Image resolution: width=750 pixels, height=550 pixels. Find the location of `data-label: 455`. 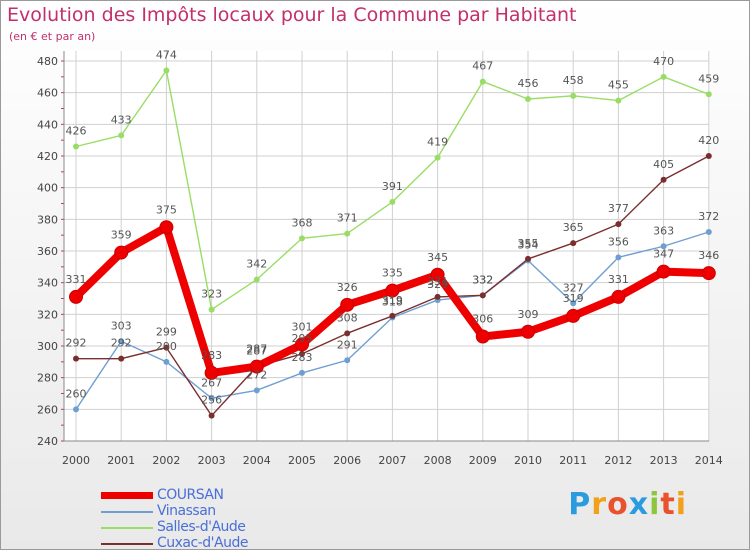

data-label: 455 is located at coordinates (618, 85).